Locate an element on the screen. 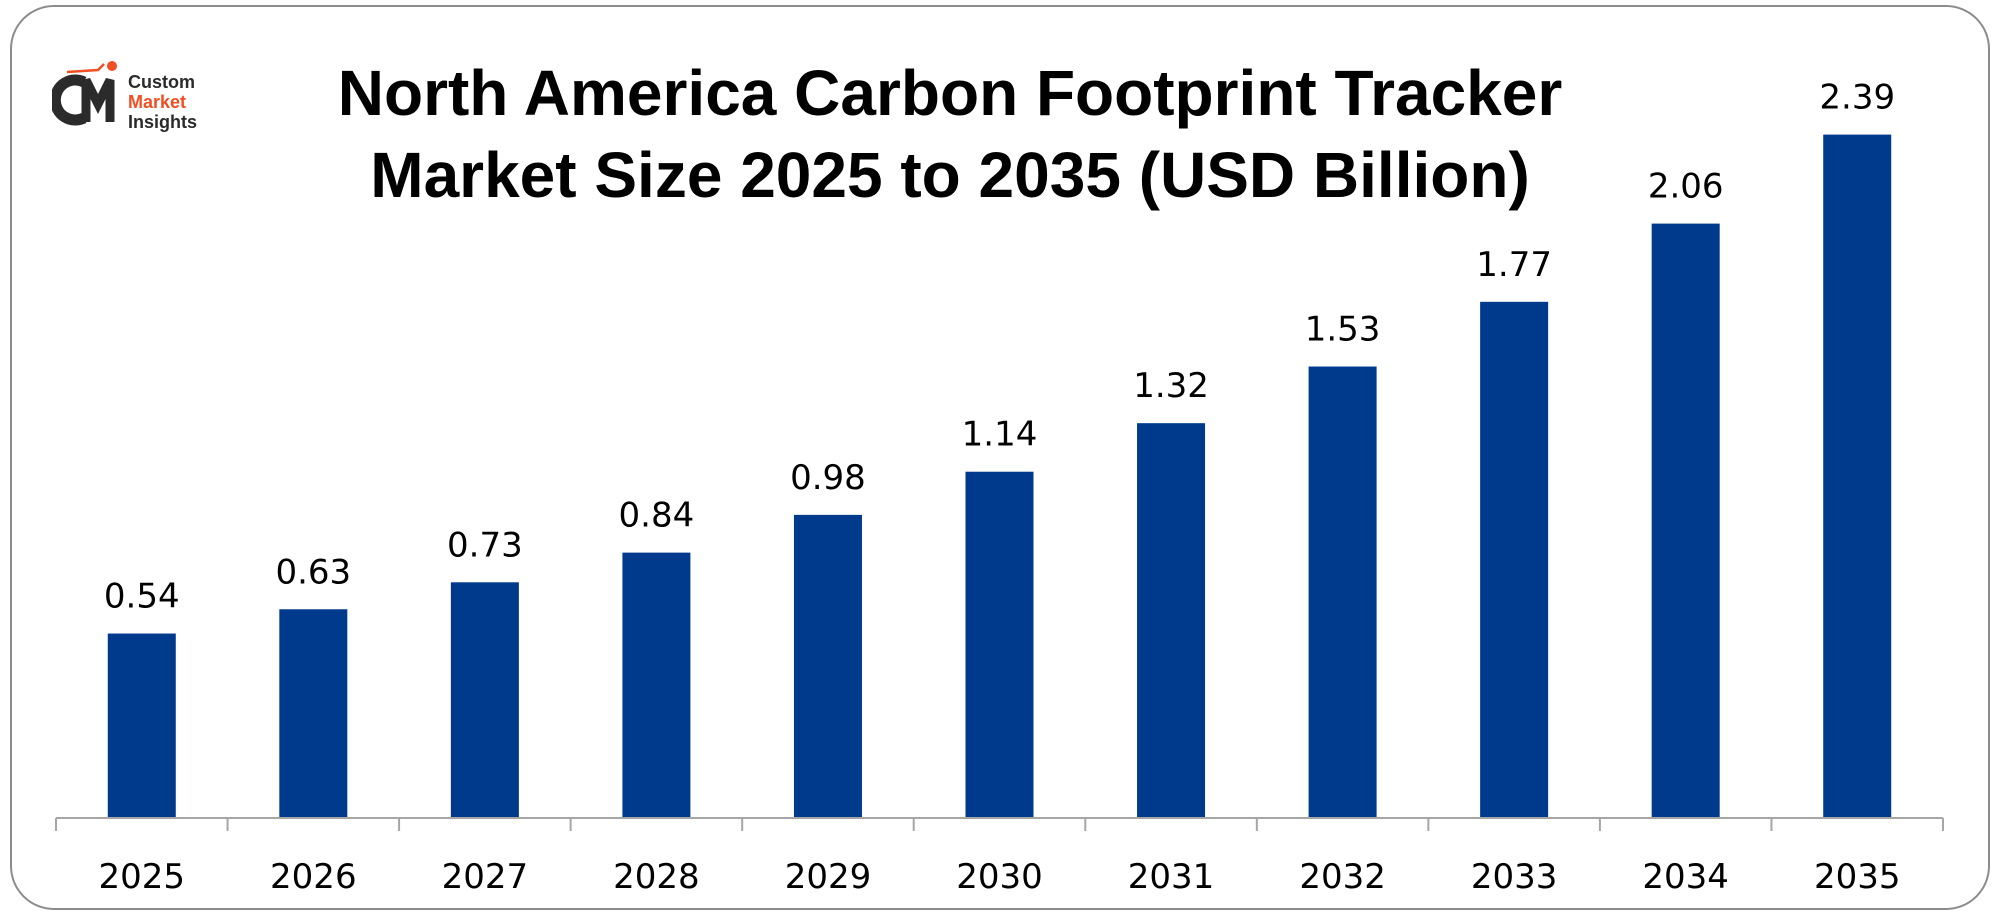 This screenshot has width=2000, height=920. x-tick-label: 2032 is located at coordinates (1342, 877).